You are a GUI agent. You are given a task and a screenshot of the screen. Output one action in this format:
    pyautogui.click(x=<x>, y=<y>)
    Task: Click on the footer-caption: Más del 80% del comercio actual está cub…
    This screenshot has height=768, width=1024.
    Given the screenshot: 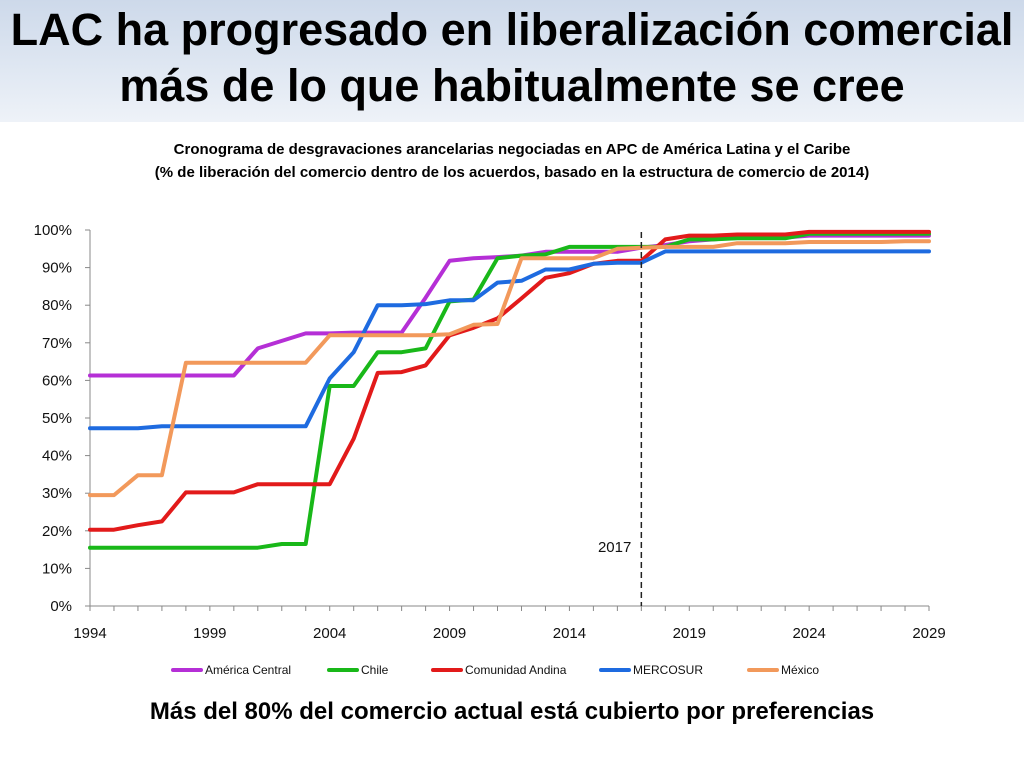 What is the action you would take?
    pyautogui.click(x=512, y=711)
    